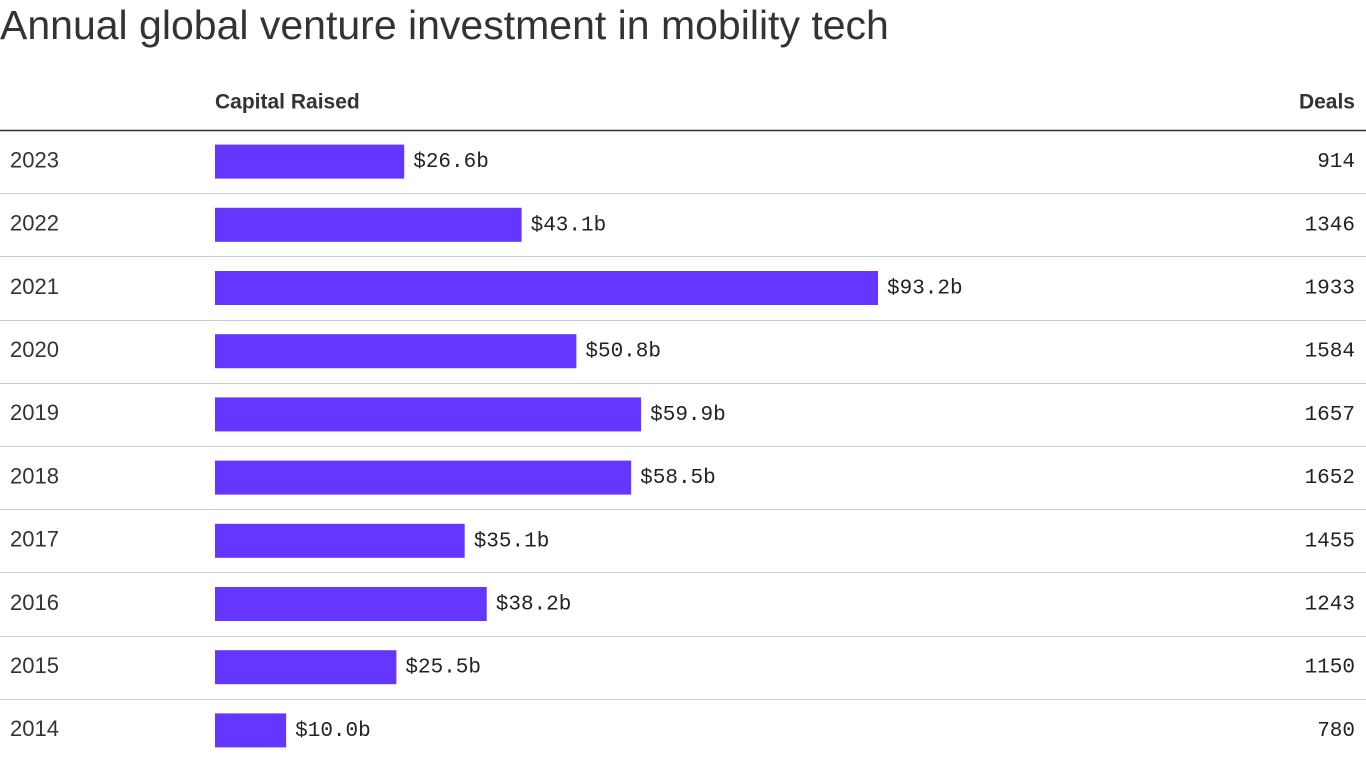 This screenshot has height=768, width=1366. What do you see at coordinates (34, 412) in the screenshot?
I see `row-label: 2019` at bounding box center [34, 412].